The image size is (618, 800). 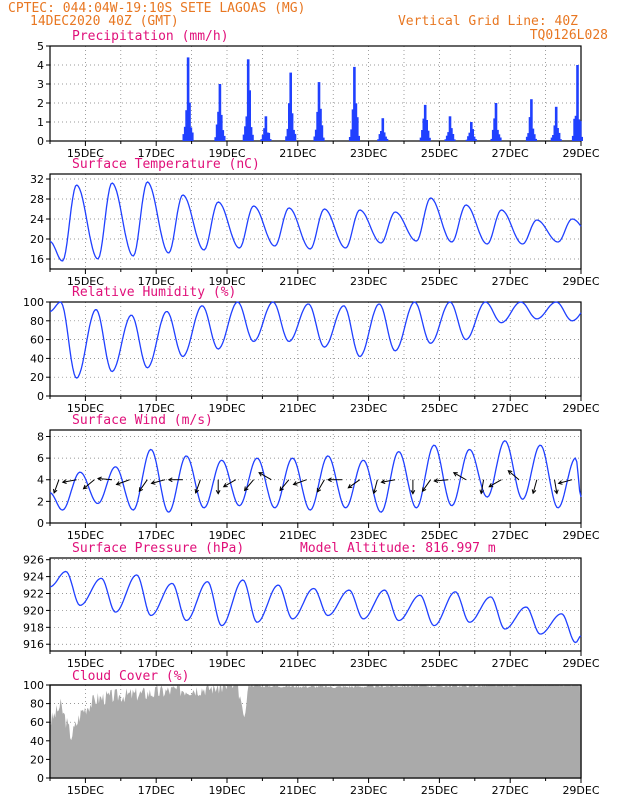 I want to click on y-tick-label: 918, so click(x=33, y=627).